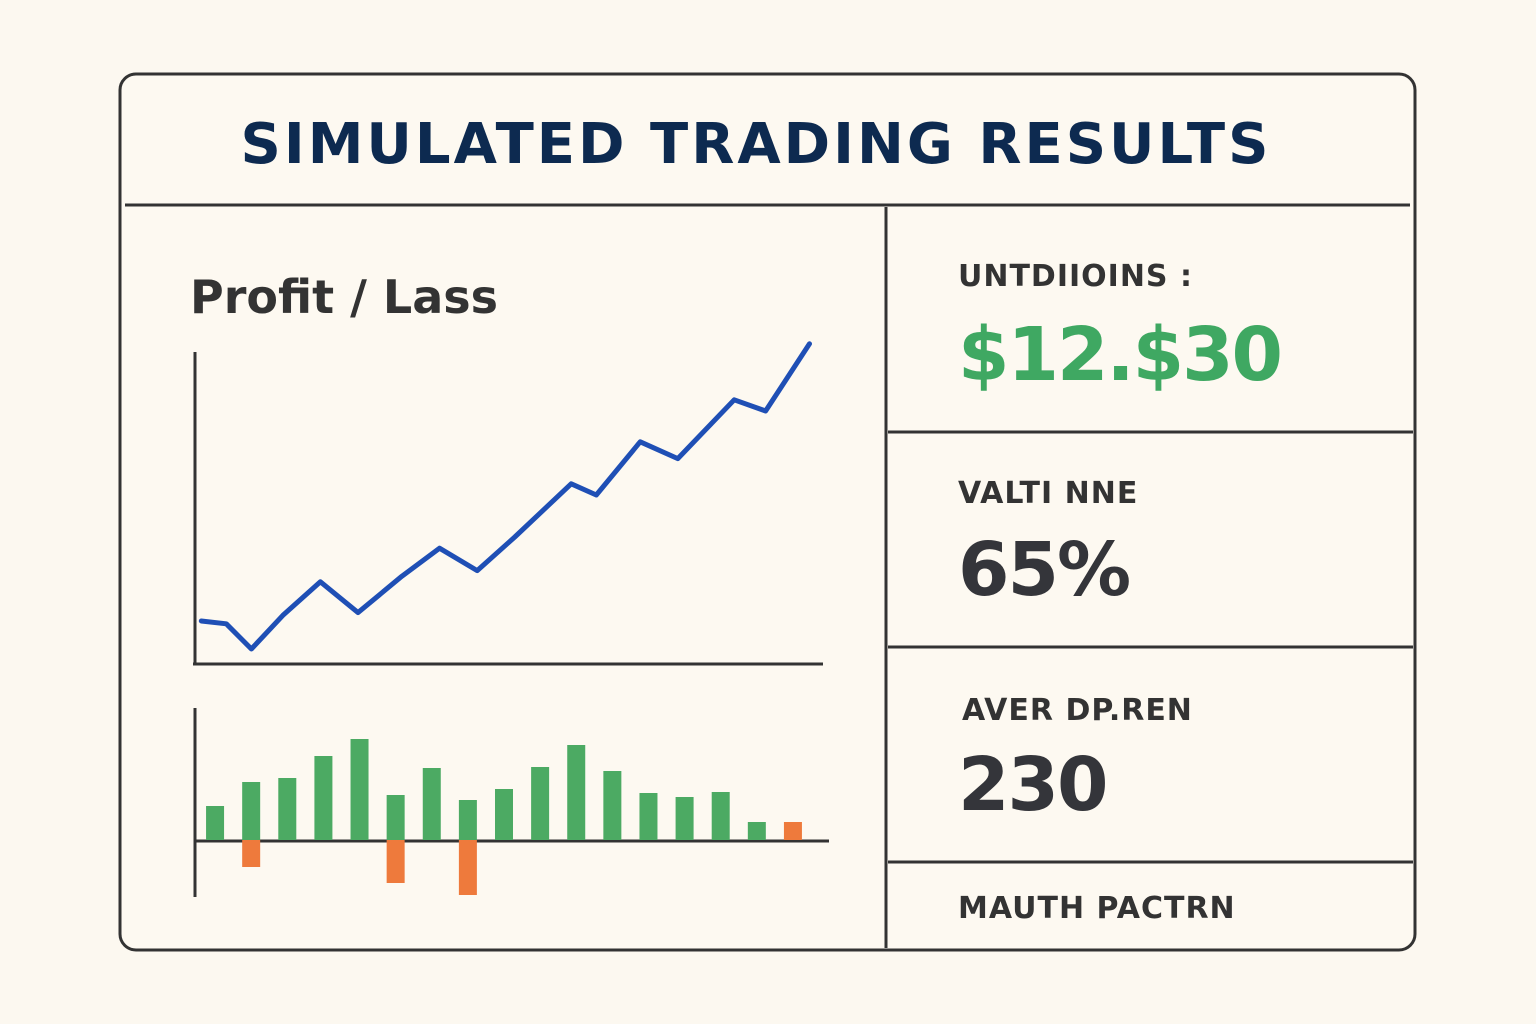 Image resolution: width=1536 pixels, height=1024 pixels. I want to click on stat-value: 230, so click(1032, 785).